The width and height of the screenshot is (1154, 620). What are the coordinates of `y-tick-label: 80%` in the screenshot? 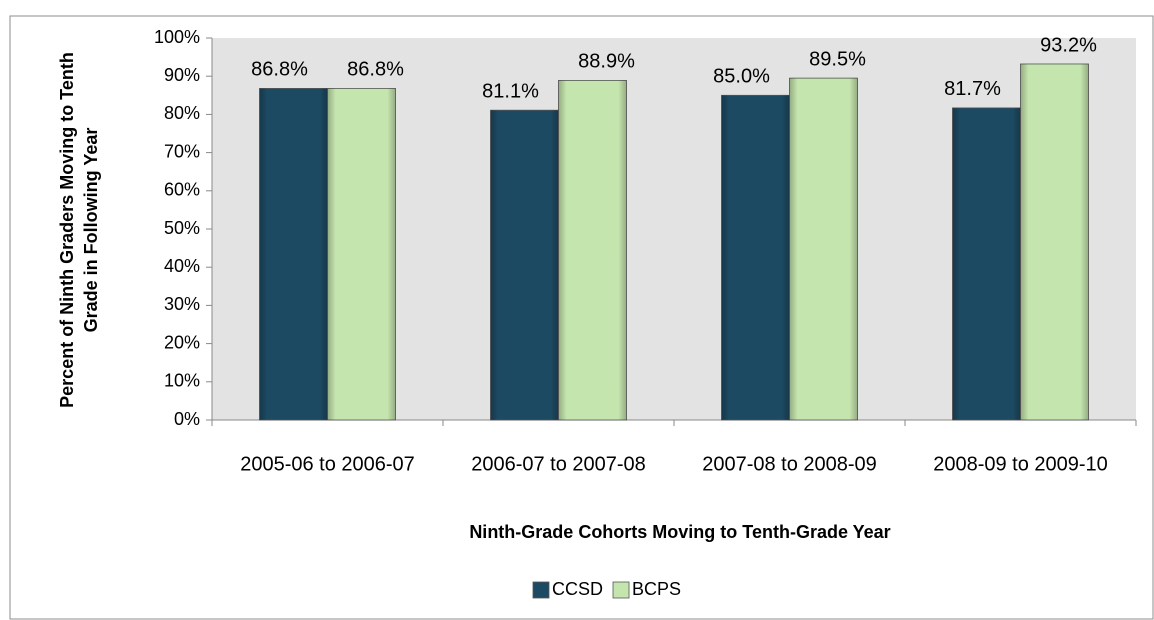 It's located at (182, 113).